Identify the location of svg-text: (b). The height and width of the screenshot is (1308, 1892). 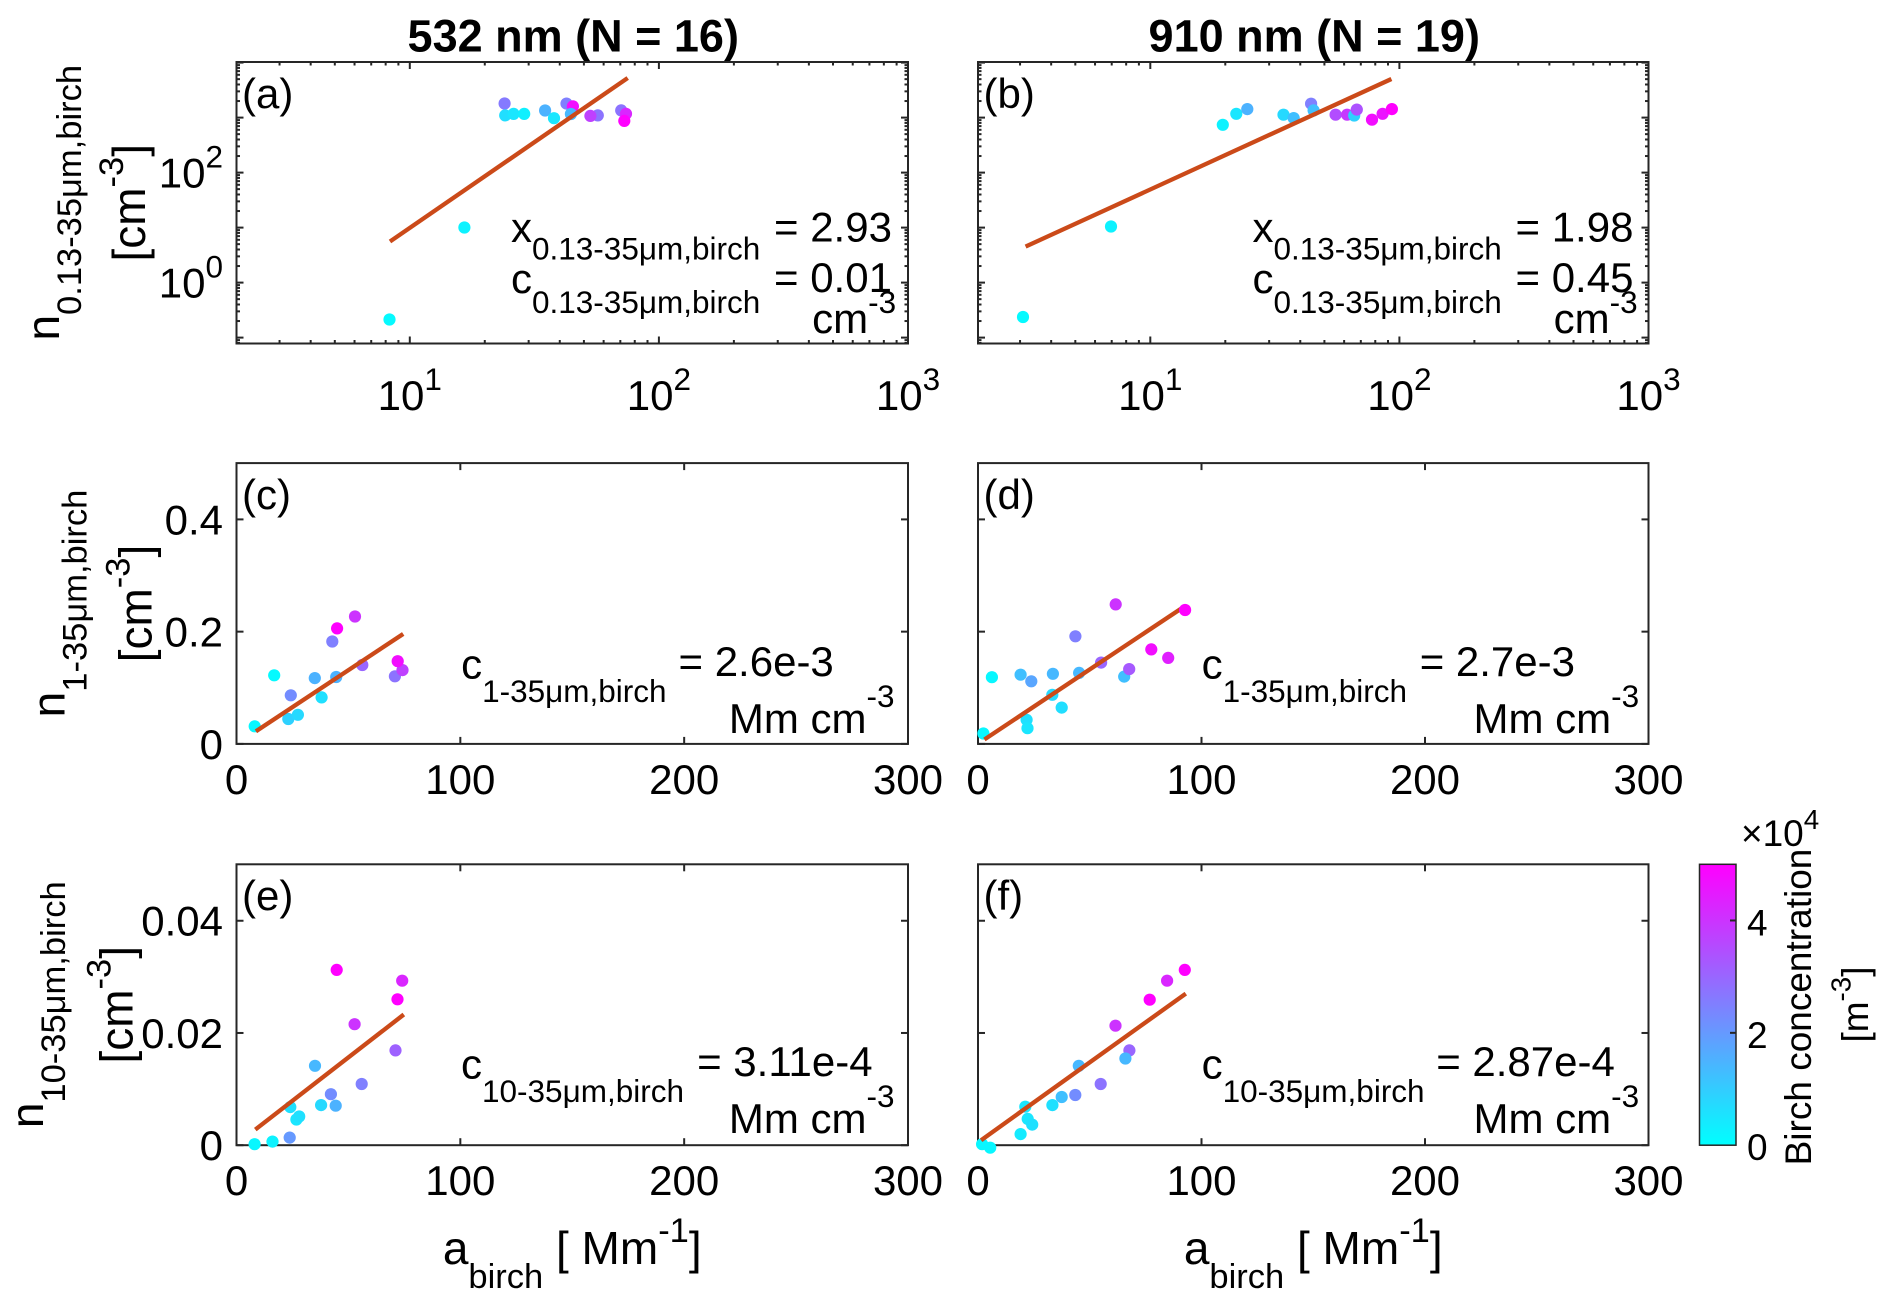
(1009, 93).